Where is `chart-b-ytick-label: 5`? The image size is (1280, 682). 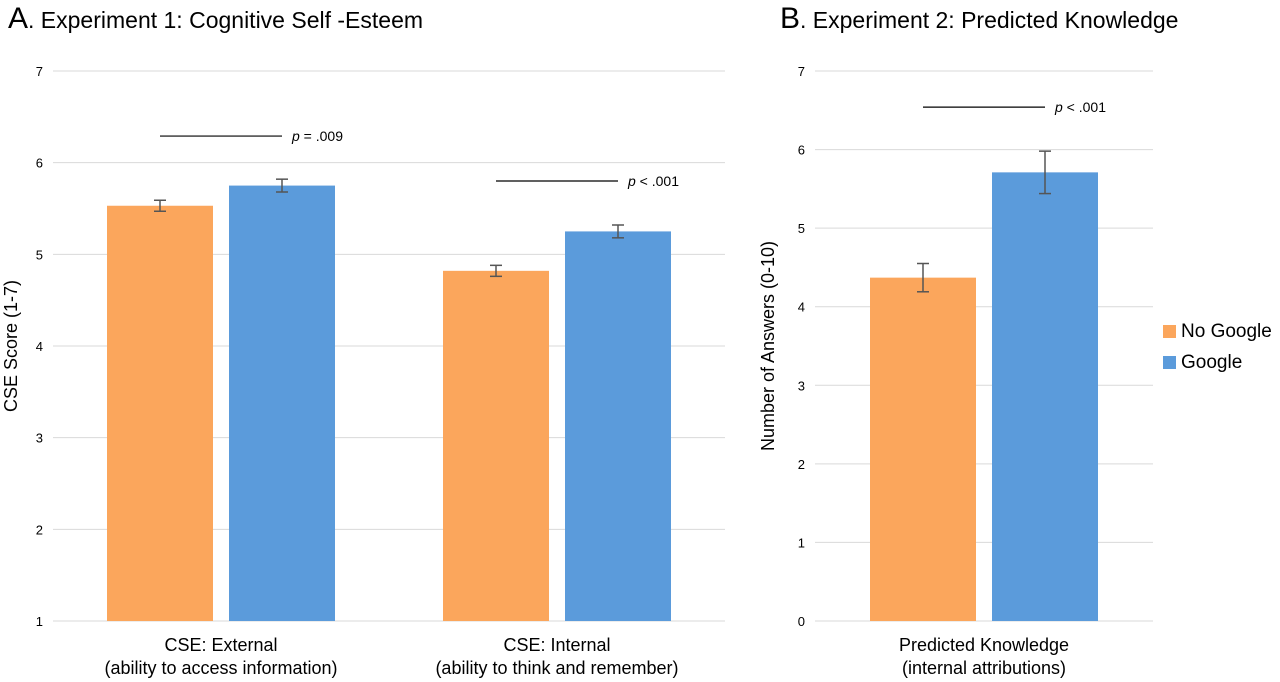
chart-b-ytick-label: 5 is located at coordinates (801, 228).